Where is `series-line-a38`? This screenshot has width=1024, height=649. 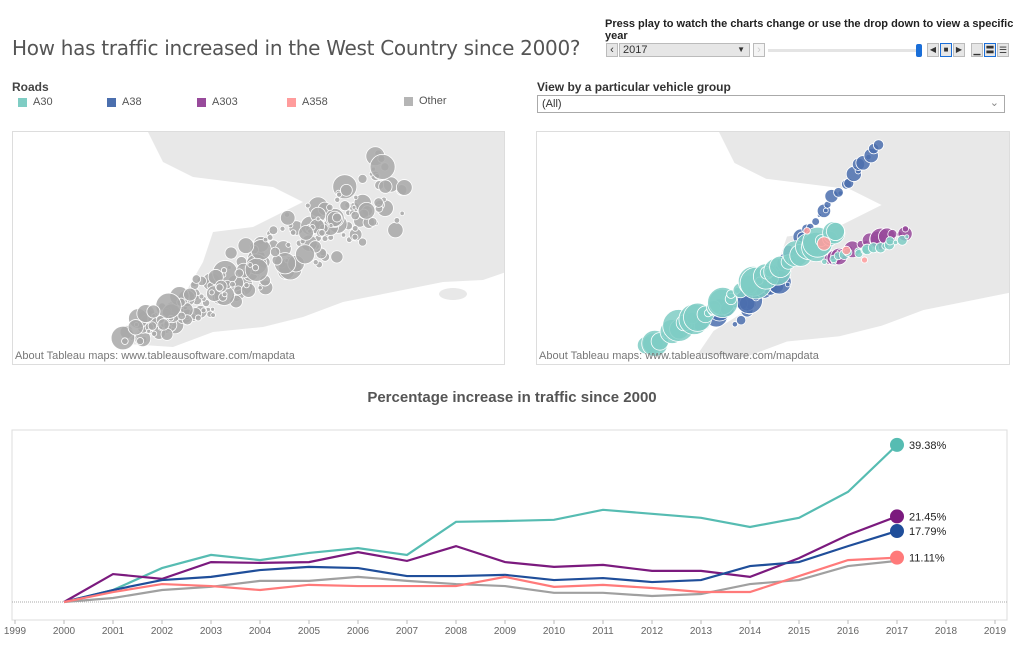 series-line-a38 is located at coordinates (480, 566).